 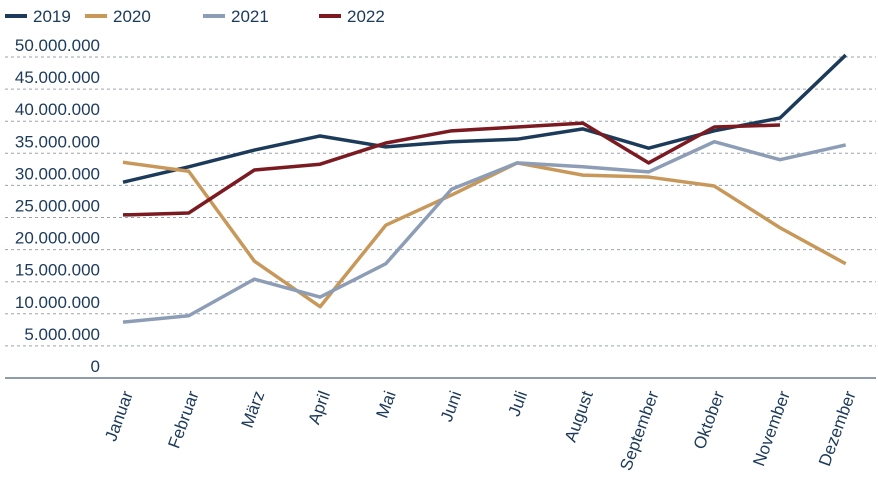 I want to click on x-tick-label: September, so click(x=639, y=430).